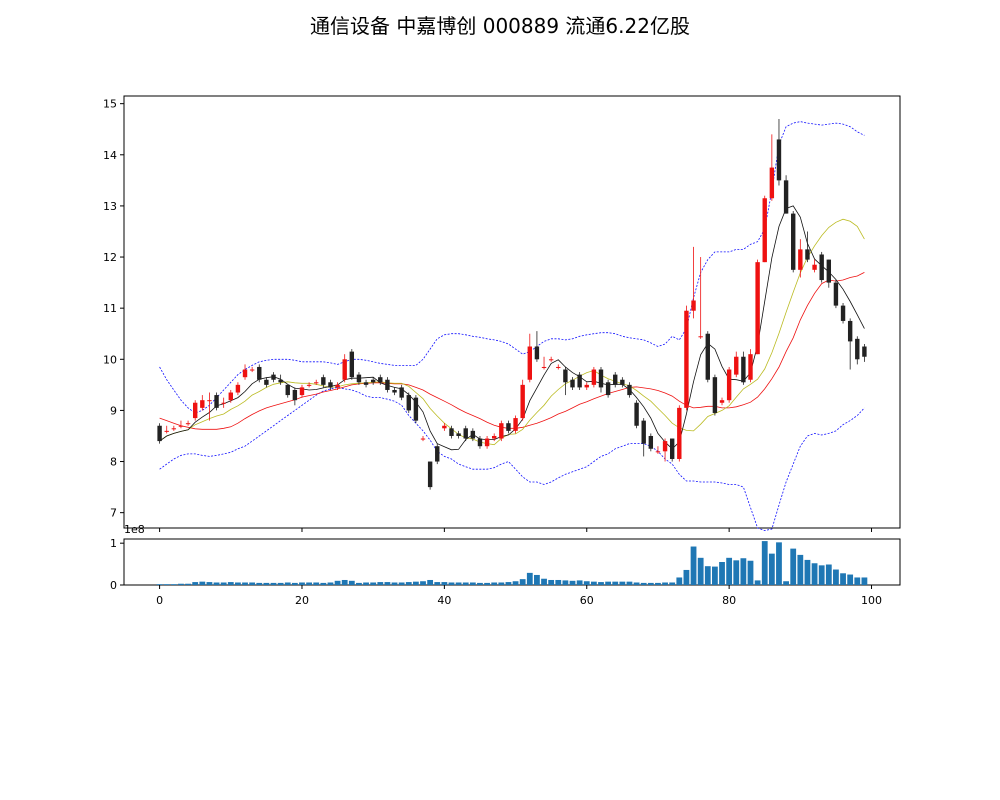 This screenshot has height=800, width=1000. I want to click on bollinger-lower-line, so click(512, 459).